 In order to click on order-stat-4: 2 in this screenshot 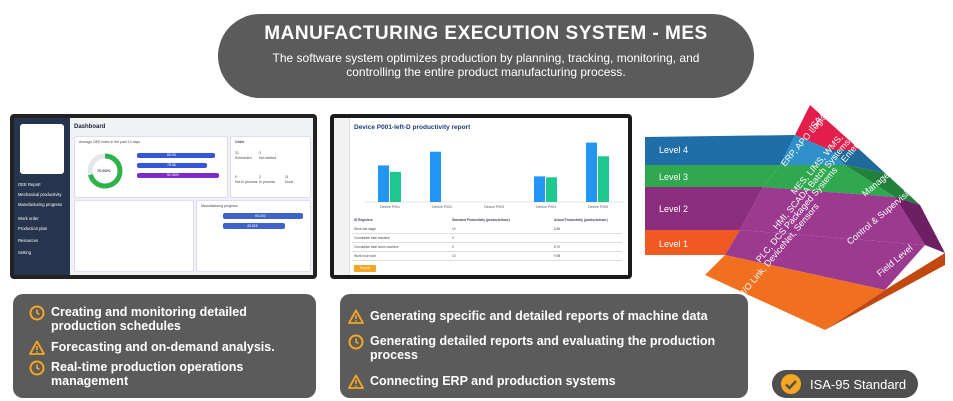, I will do `click(260, 177)`.